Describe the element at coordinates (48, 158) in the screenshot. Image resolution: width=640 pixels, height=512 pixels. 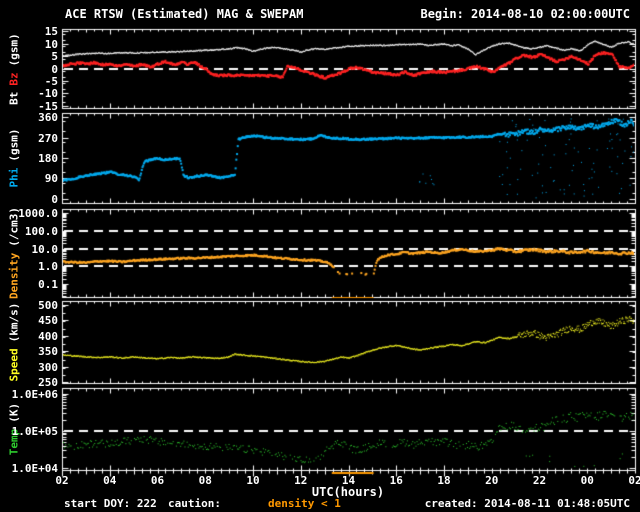
I see `ytick-label-phi: 180` at that location.